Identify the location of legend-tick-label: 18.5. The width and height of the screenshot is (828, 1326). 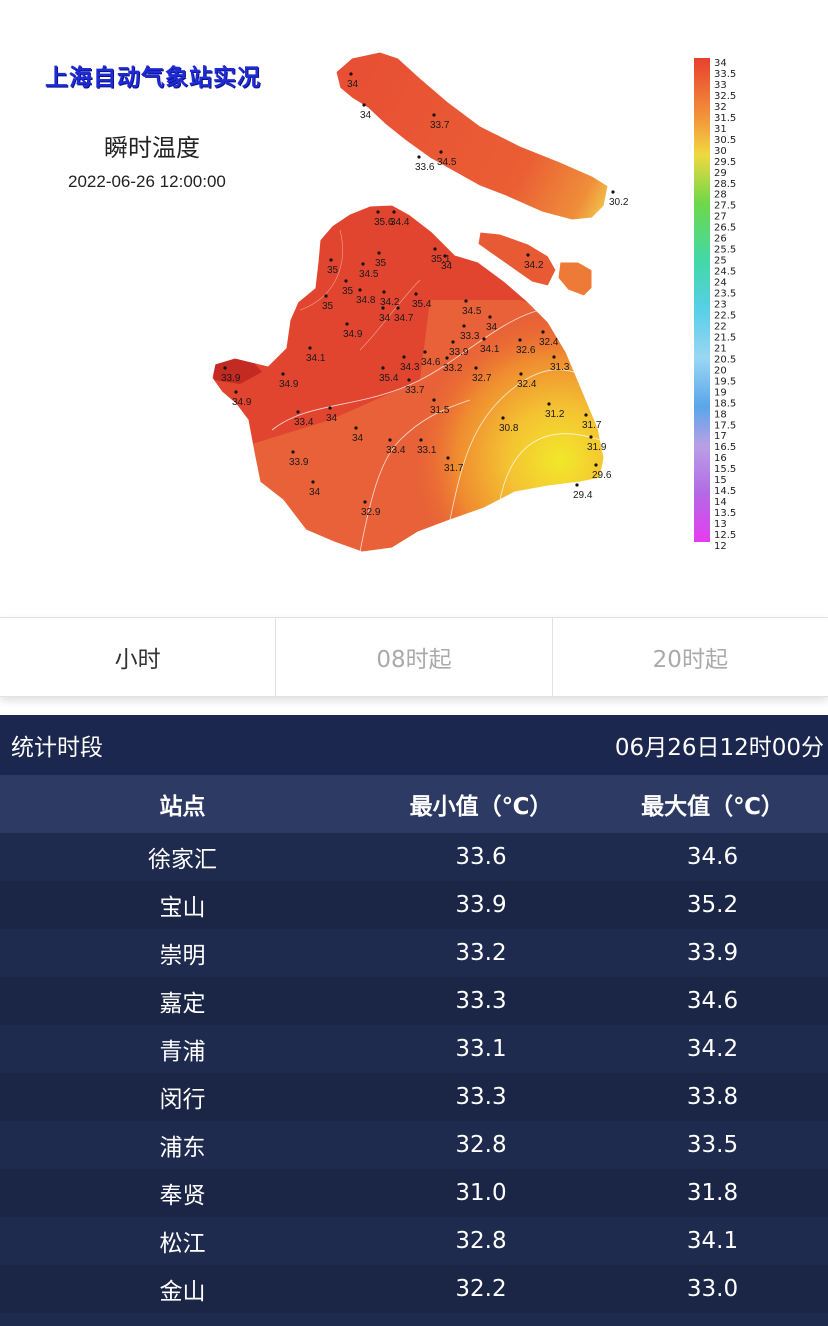
(725, 403).